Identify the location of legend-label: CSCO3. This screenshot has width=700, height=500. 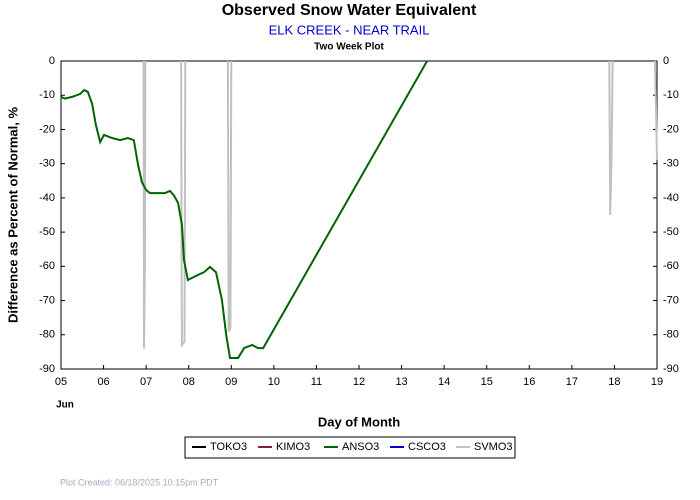
(427, 447).